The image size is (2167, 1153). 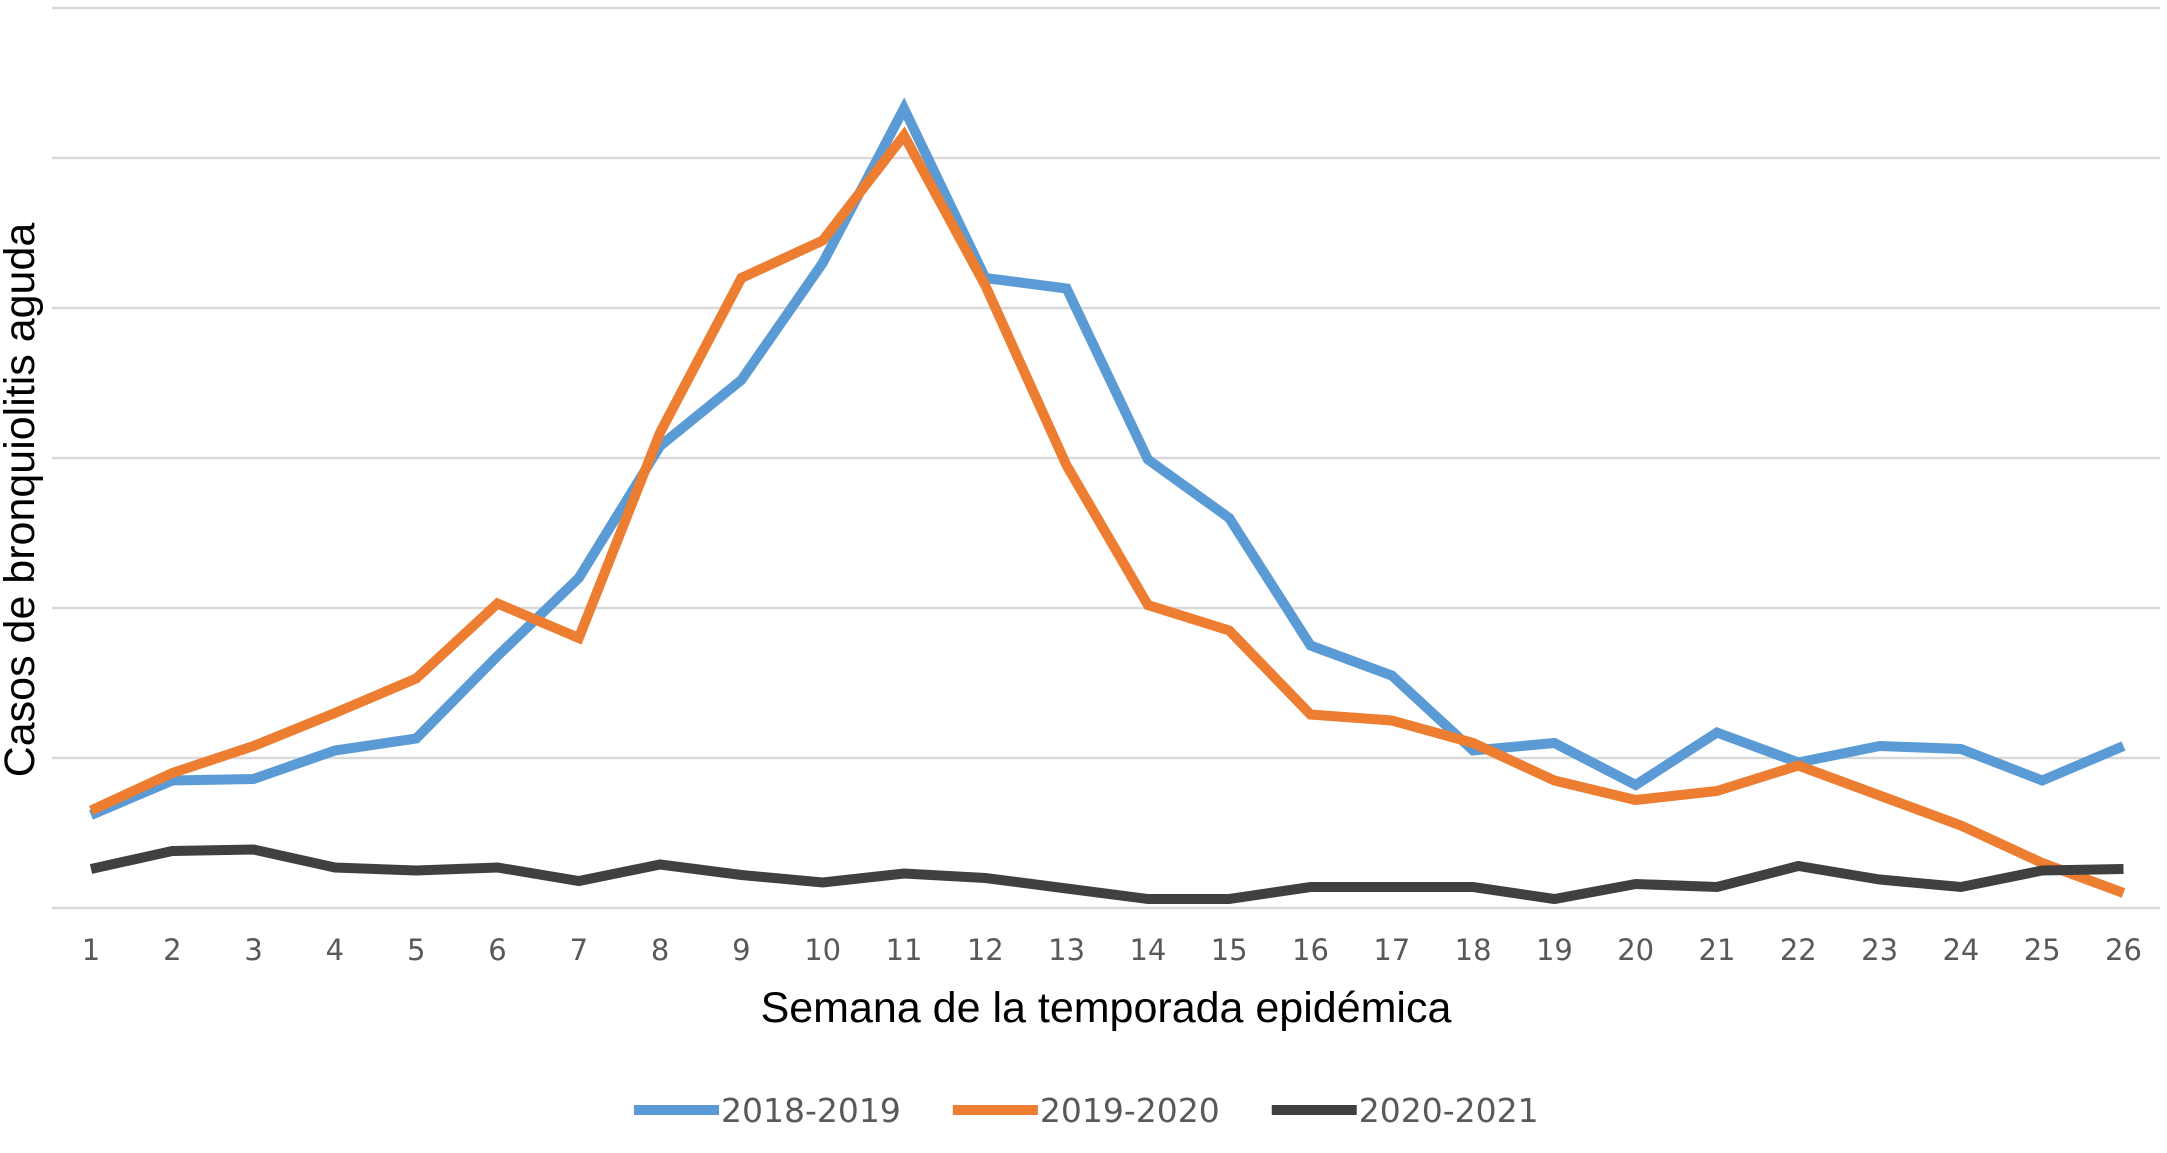 I want to click on x-tick-label: 7, so click(x=579, y=950).